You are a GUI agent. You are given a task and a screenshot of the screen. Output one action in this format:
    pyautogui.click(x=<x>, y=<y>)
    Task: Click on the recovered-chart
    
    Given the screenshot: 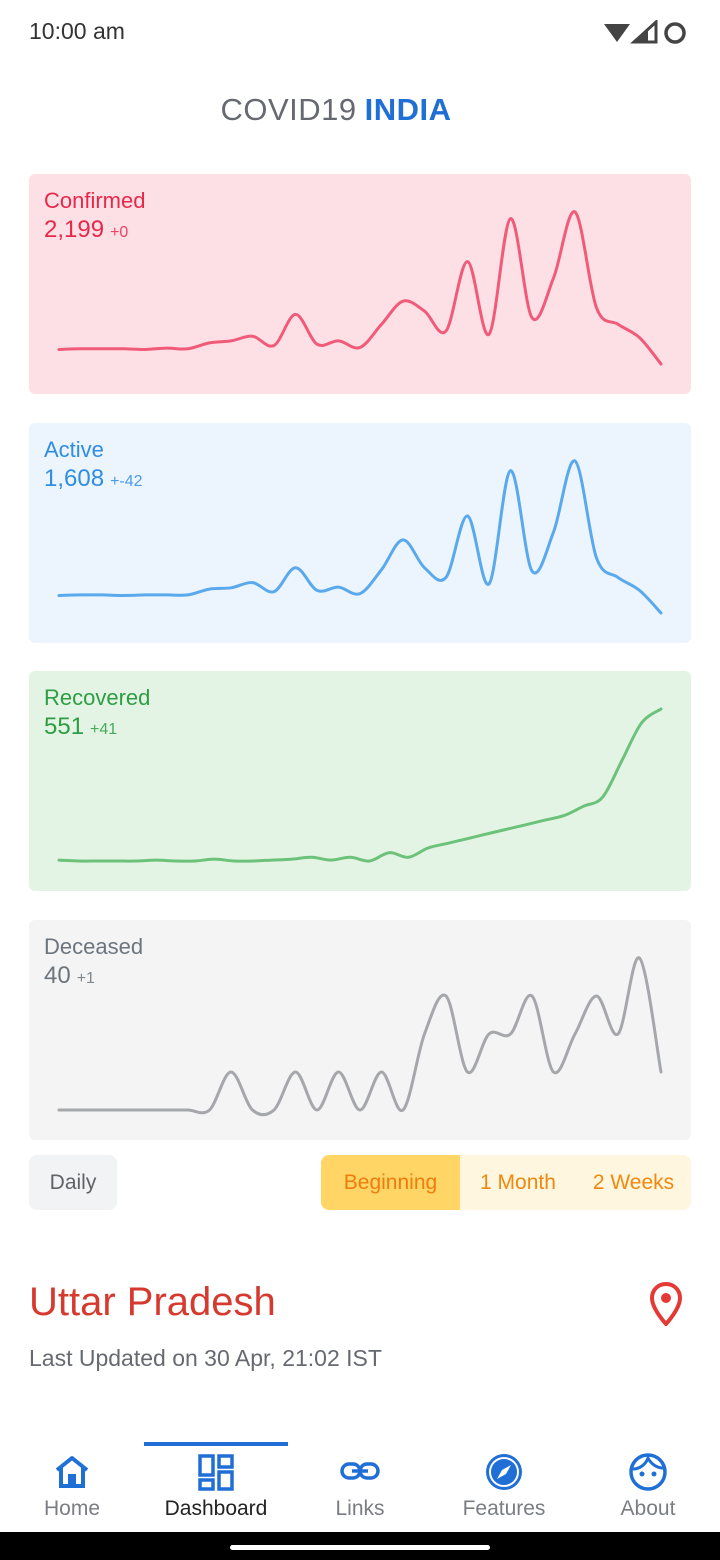 What is the action you would take?
    pyautogui.click(x=360, y=785)
    